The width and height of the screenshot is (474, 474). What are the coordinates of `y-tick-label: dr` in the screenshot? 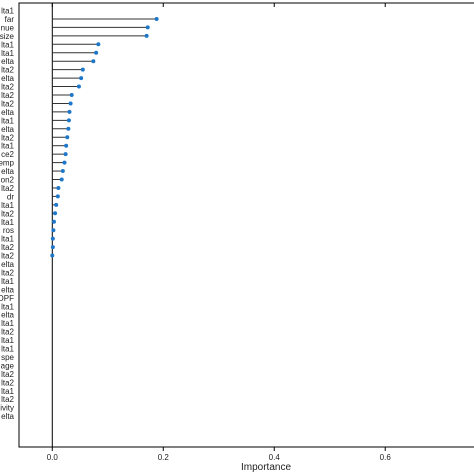 It's located at (10, 196).